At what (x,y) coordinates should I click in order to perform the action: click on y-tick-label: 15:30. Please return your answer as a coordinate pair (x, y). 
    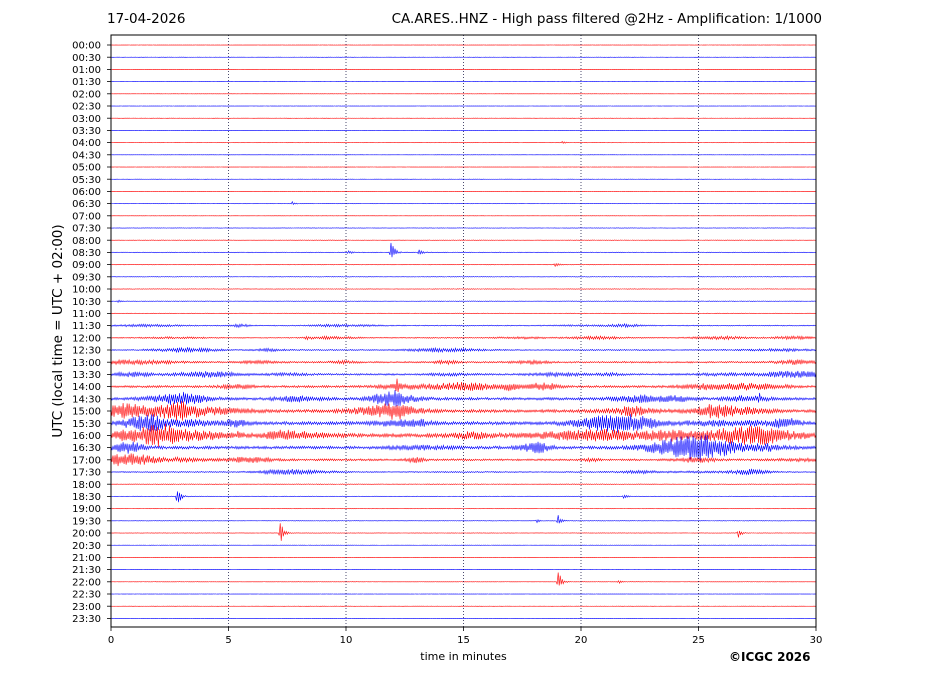
    Looking at the image, I should click on (86, 424).